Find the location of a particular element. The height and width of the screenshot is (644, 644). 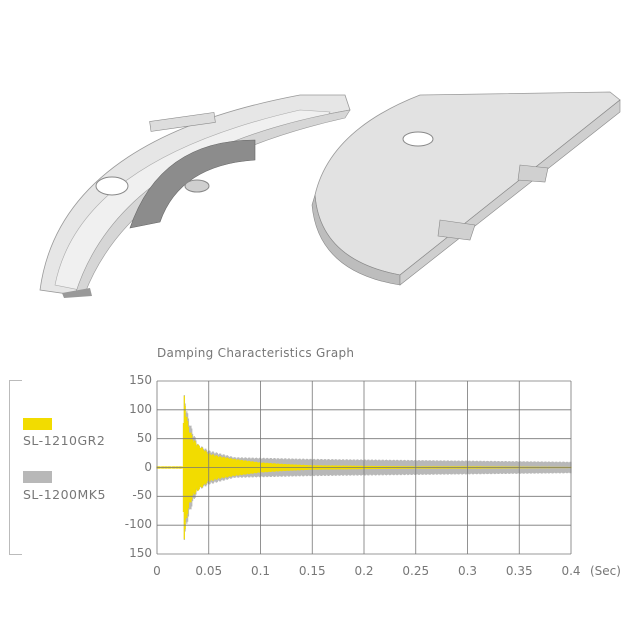

x-tick-label: 0.15 is located at coordinates (312, 571).